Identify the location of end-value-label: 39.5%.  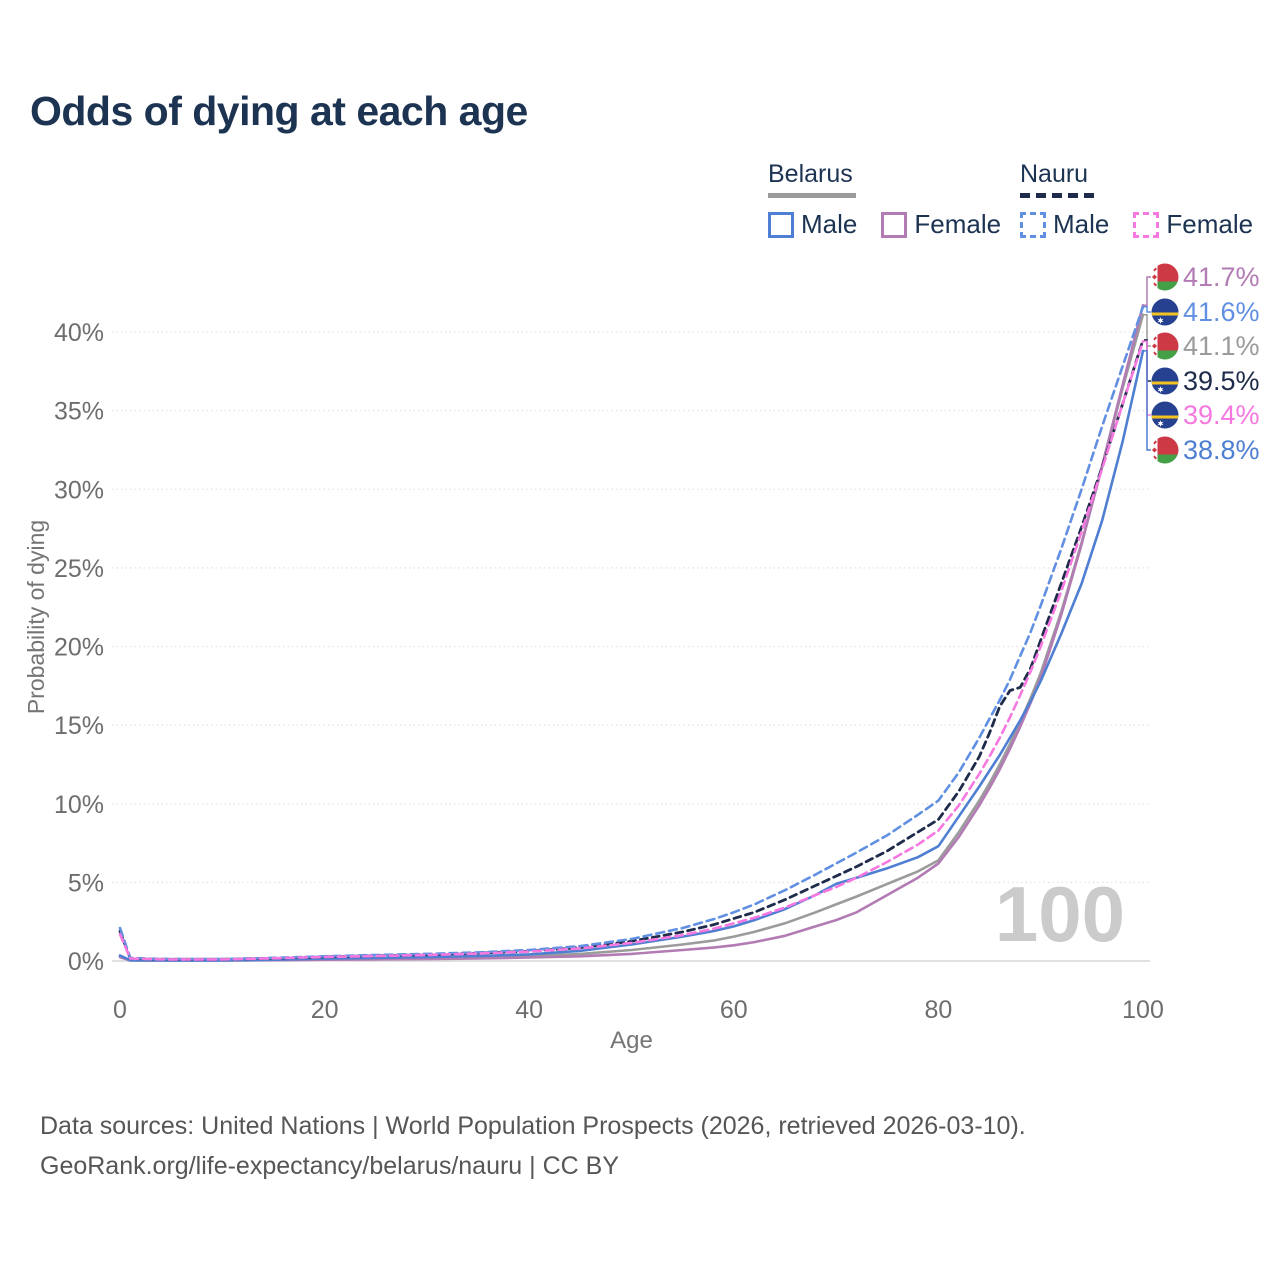
(1221, 381).